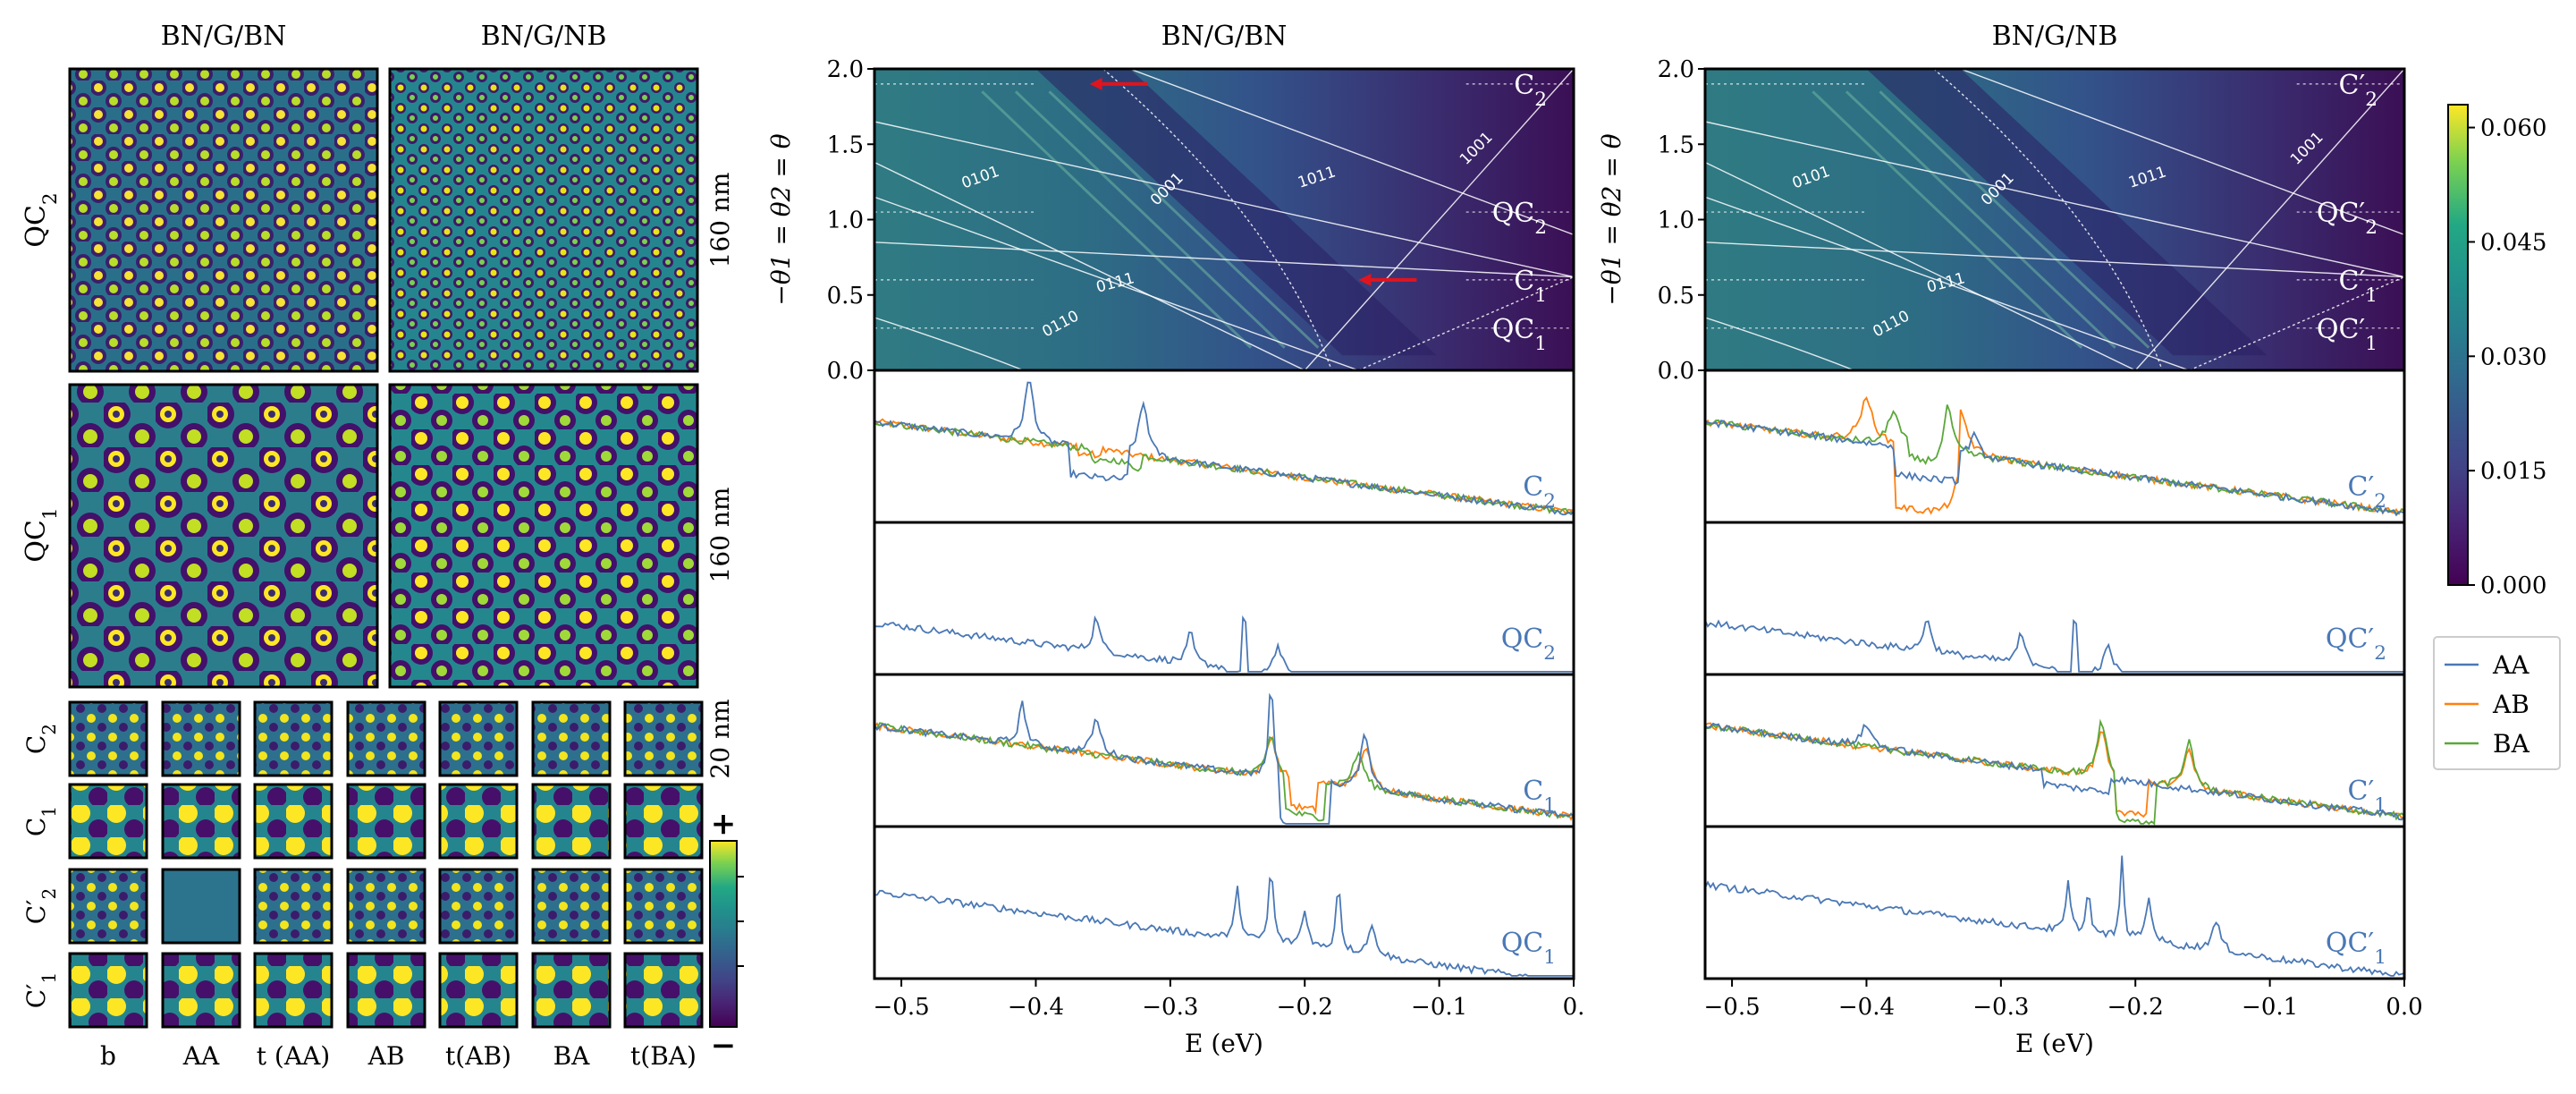 This screenshot has height=1094, width=2576. Describe the element at coordinates (2270, 1007) in the screenshot. I see `x-tick-label: −0.1` at that location.